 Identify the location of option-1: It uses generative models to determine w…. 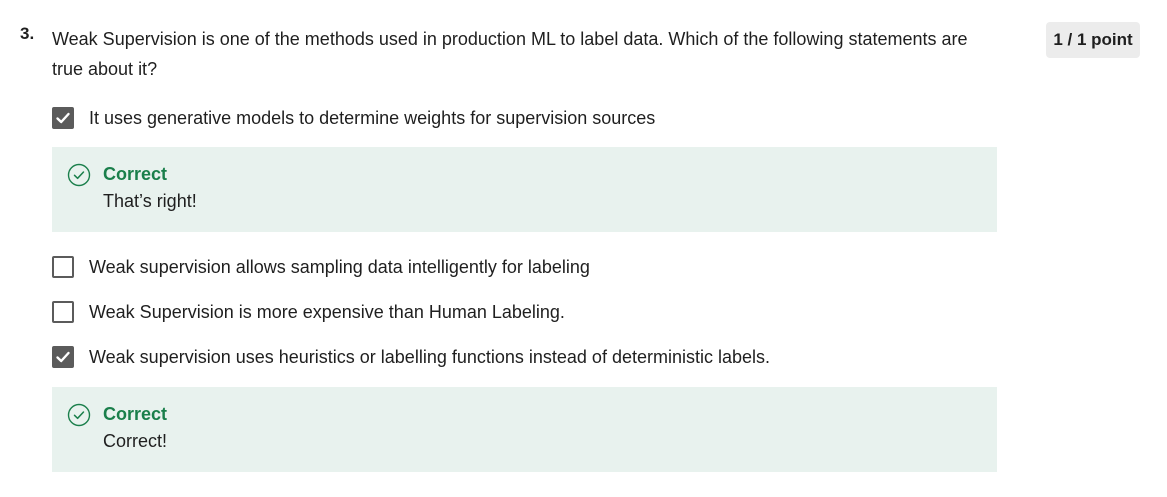
(353, 118).